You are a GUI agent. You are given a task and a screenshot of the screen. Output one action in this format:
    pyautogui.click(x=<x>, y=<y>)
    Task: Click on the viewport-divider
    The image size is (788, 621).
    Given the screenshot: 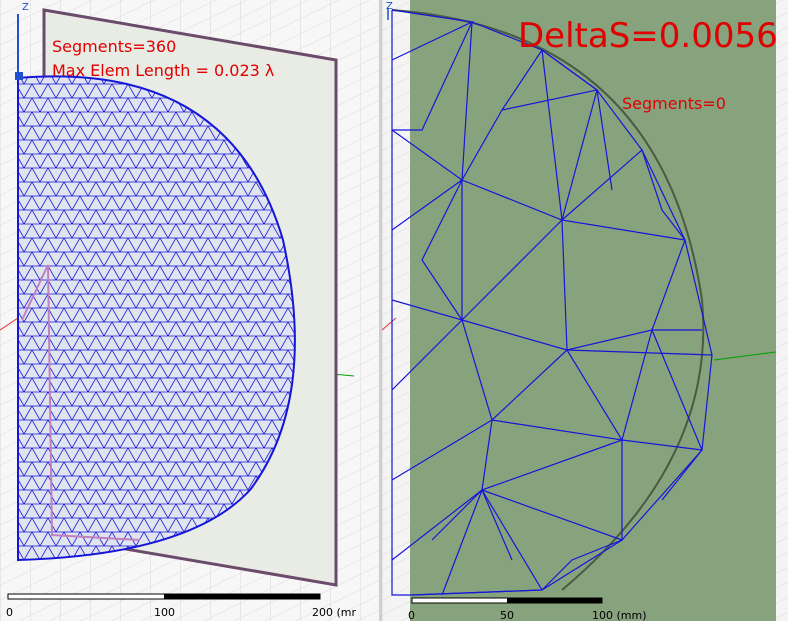 What is the action you would take?
    pyautogui.click(x=380, y=310)
    